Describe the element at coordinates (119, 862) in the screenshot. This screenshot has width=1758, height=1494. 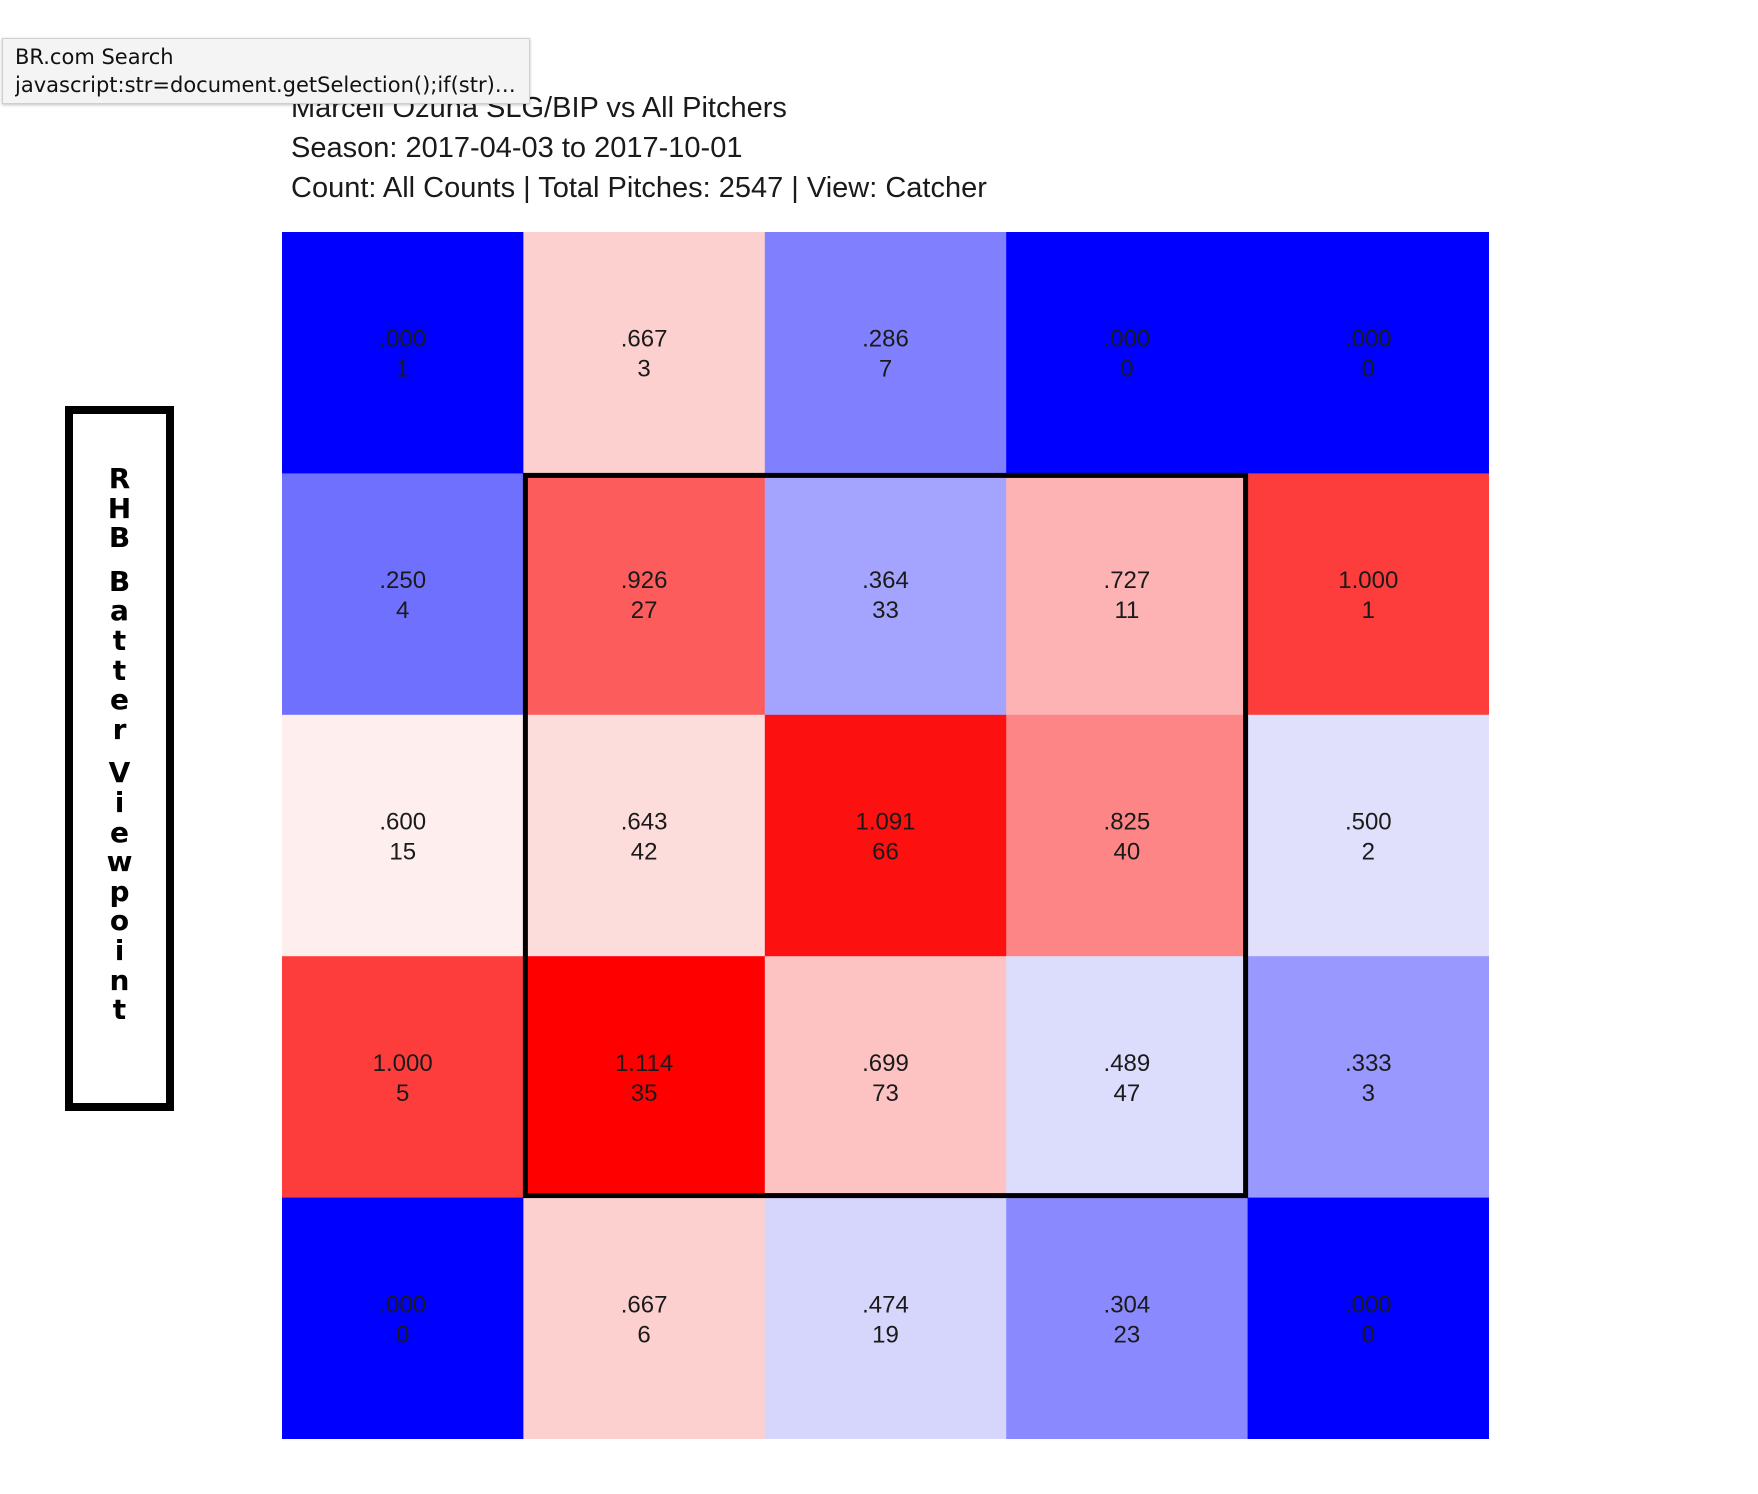
I see `viewpoint-letter: w` at that location.